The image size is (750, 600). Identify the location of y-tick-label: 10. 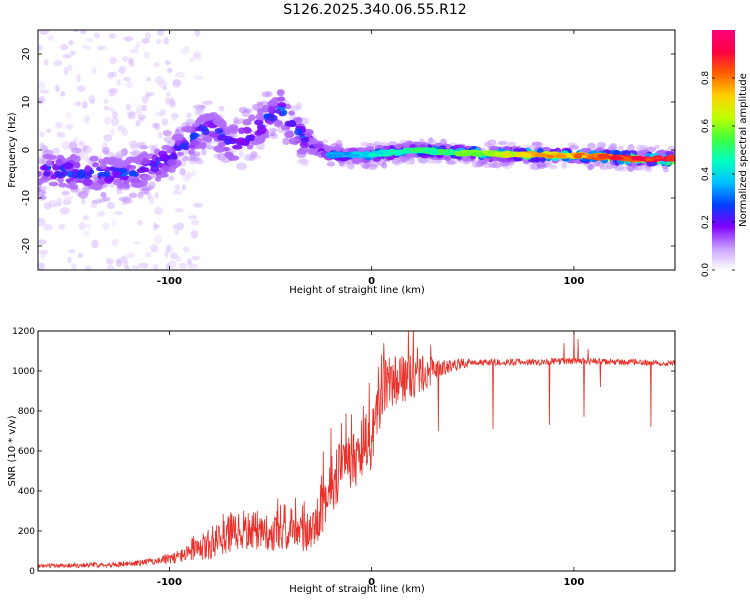
(26, 102).